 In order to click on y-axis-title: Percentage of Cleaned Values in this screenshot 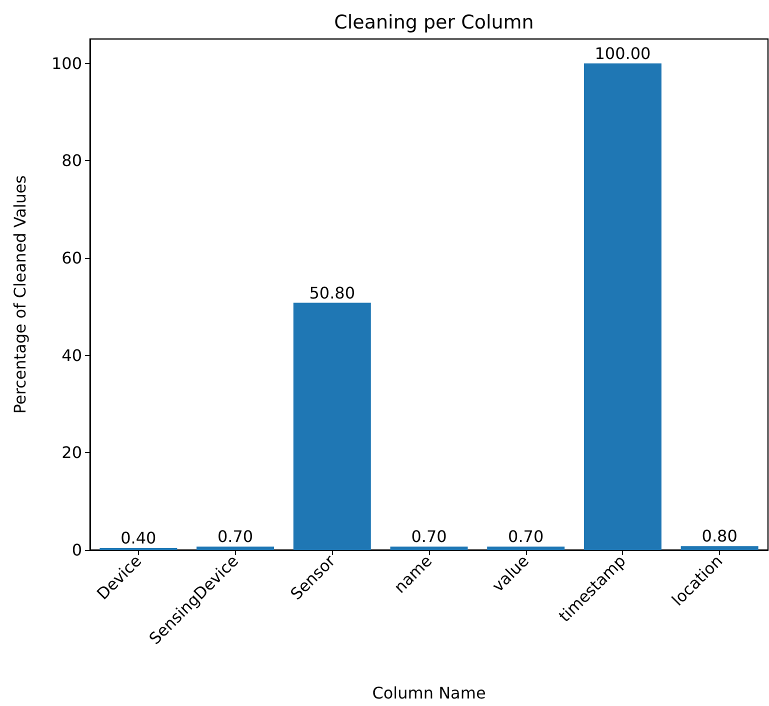, I will do `click(20, 294)`.